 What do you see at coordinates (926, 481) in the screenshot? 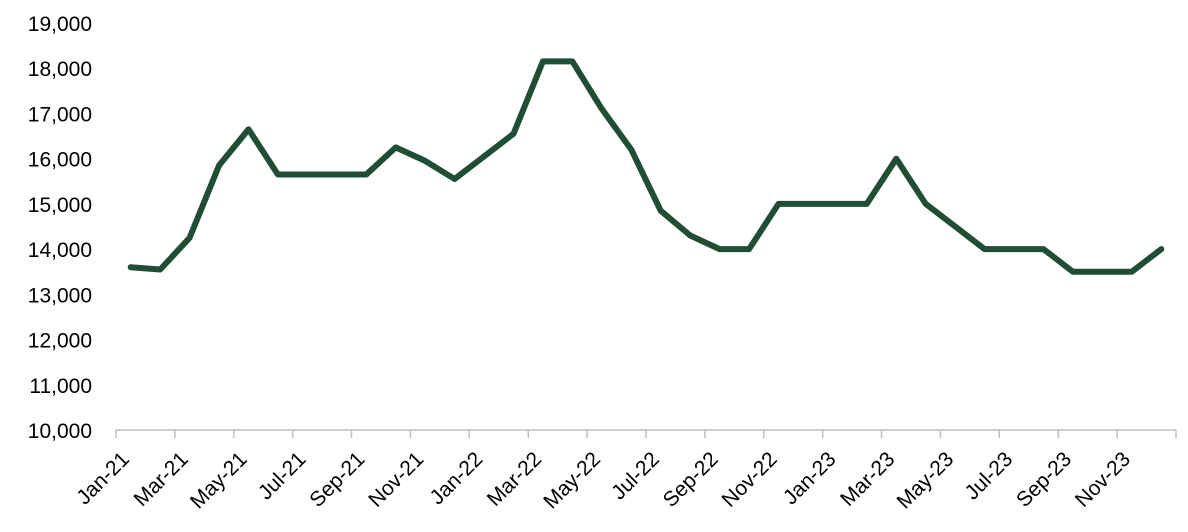
I see `x-tick-label: May-23` at bounding box center [926, 481].